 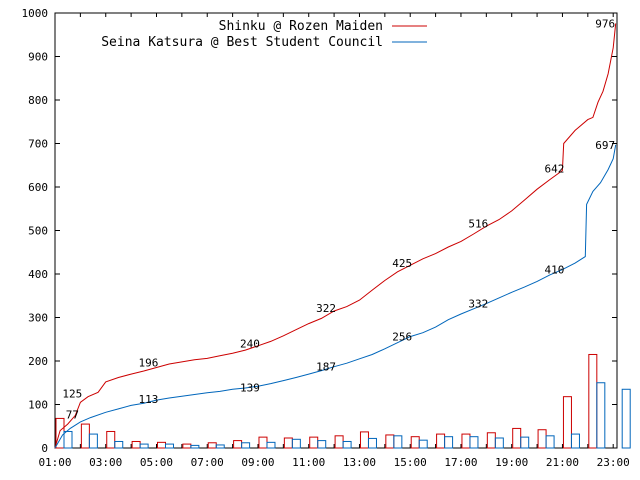 What do you see at coordinates (555, 169) in the screenshot?
I see `data-label: 642` at bounding box center [555, 169].